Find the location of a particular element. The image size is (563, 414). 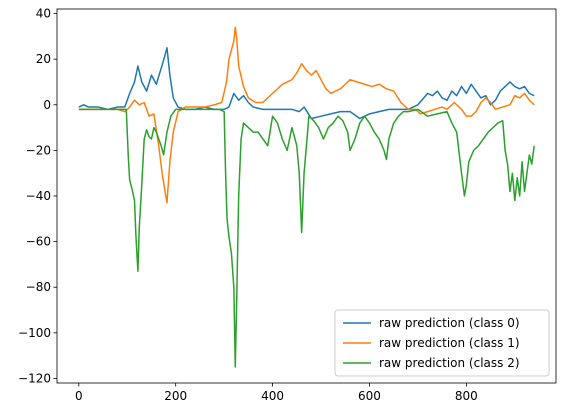

x-tick-label: 200 is located at coordinates (175, 396).